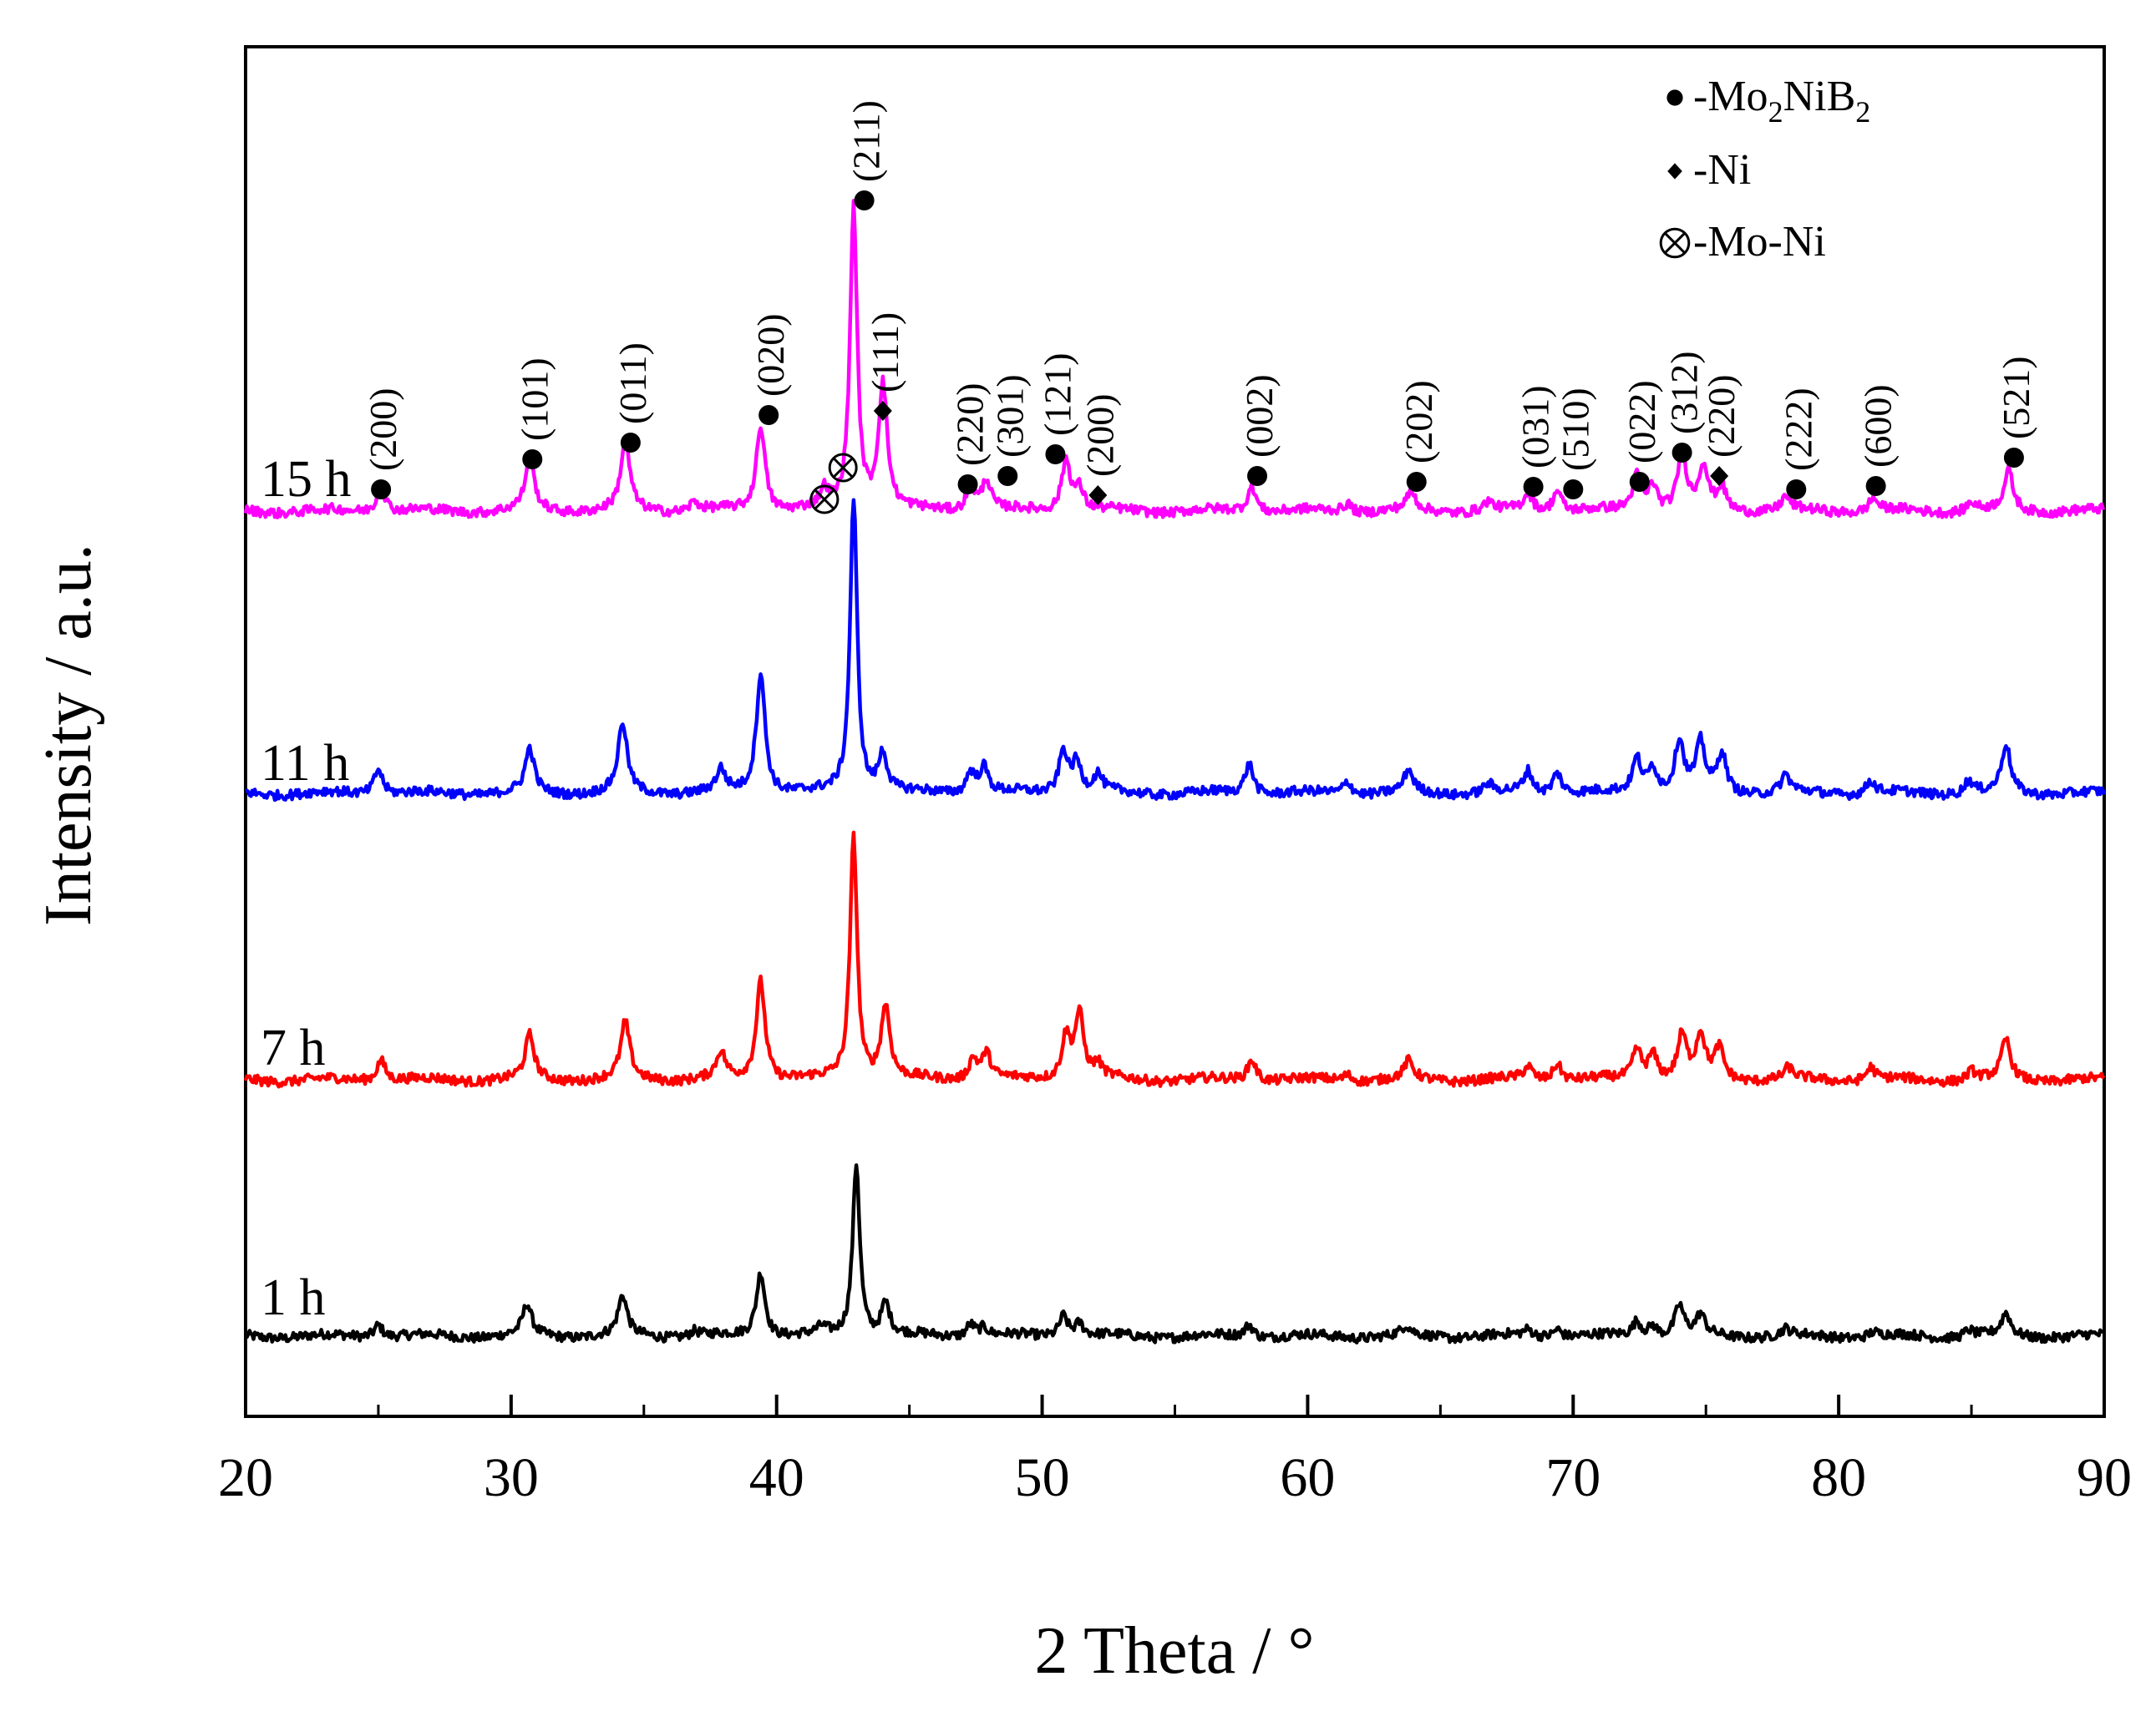  Describe the element at coordinates (2104, 1477) in the screenshot. I see `x-tick-label: 90` at that location.